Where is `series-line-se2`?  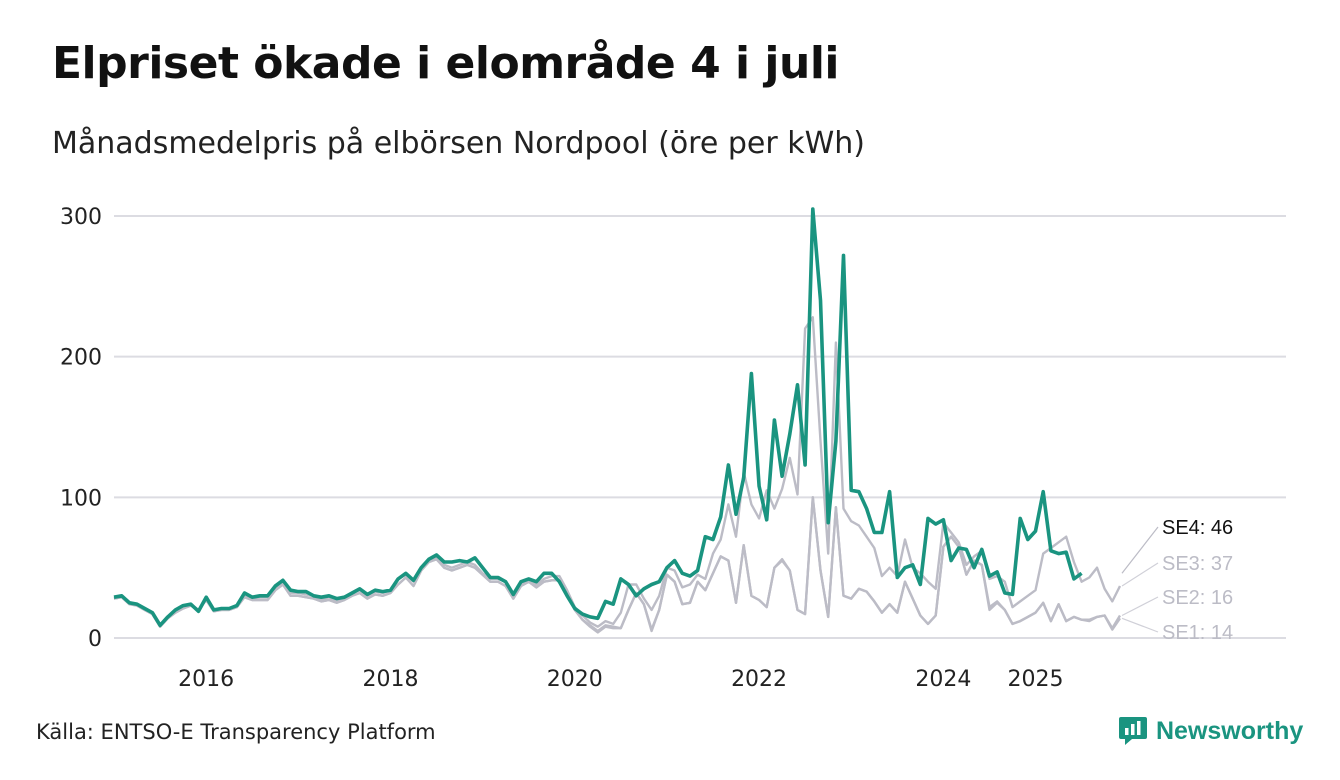 series-line-se2 is located at coordinates (617, 564).